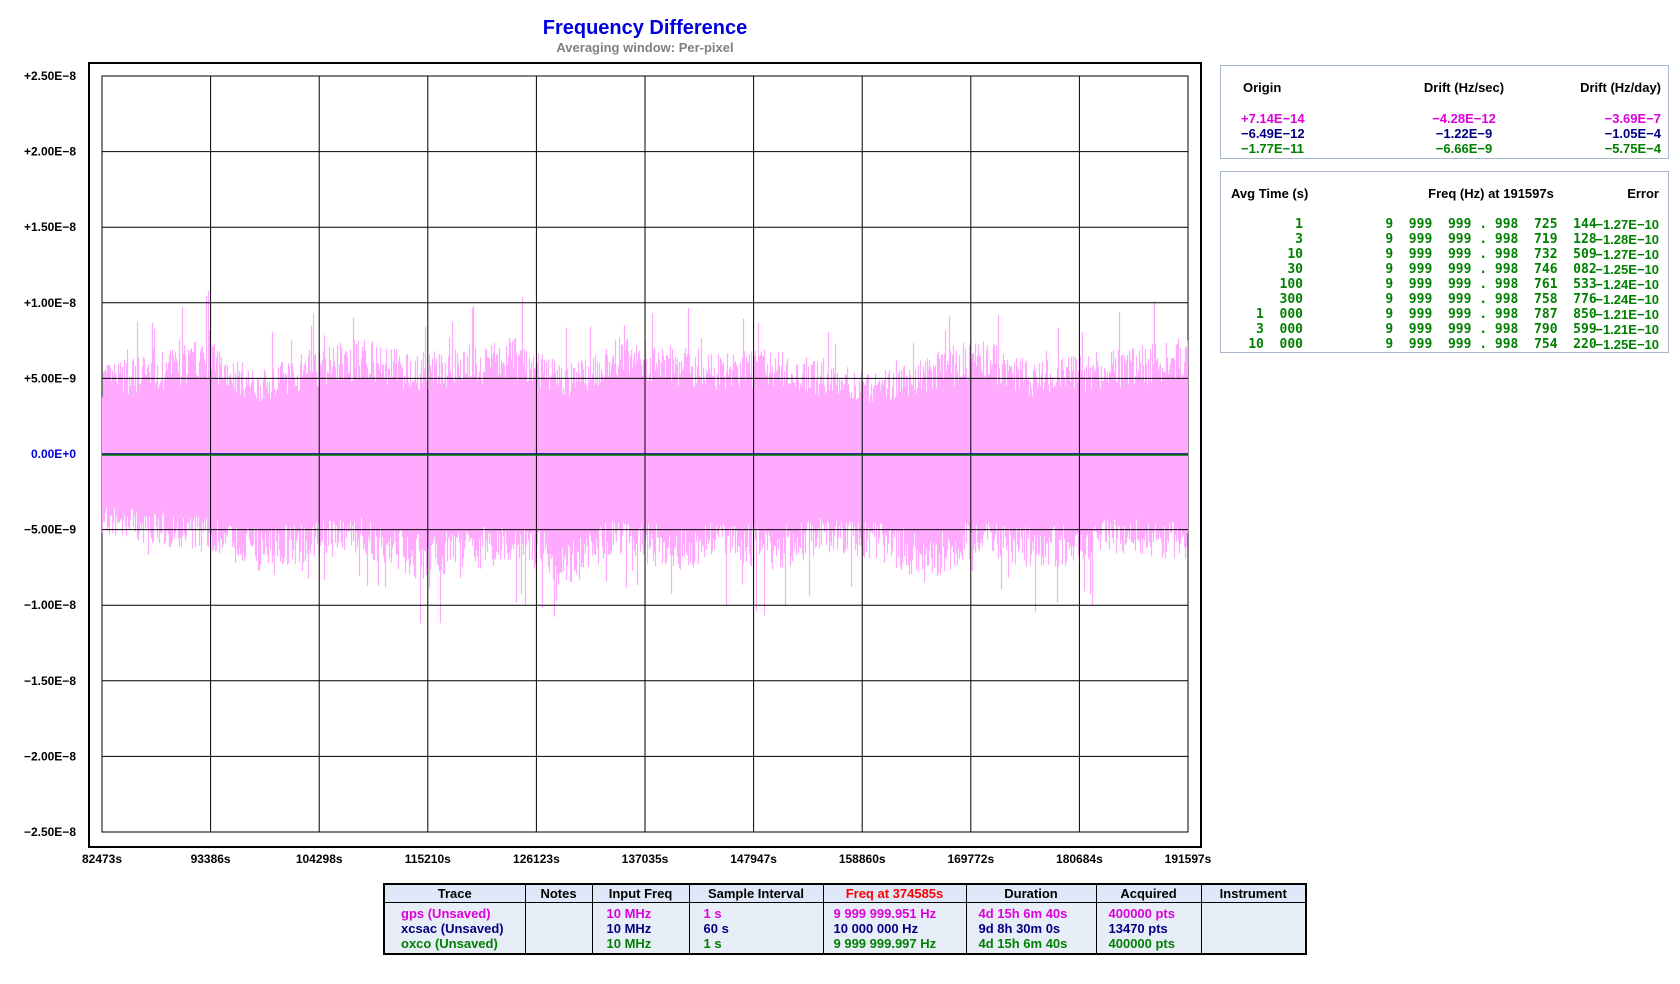 The image size is (1680, 984). I want to click on avg-freq-value: 9 999 999 . 998 725 144, so click(1491, 224).